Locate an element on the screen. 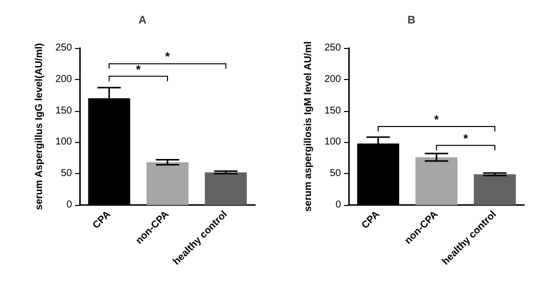  y-axis-title: serum Aspergillus IgG level(AU/ml) is located at coordinates (39, 126).